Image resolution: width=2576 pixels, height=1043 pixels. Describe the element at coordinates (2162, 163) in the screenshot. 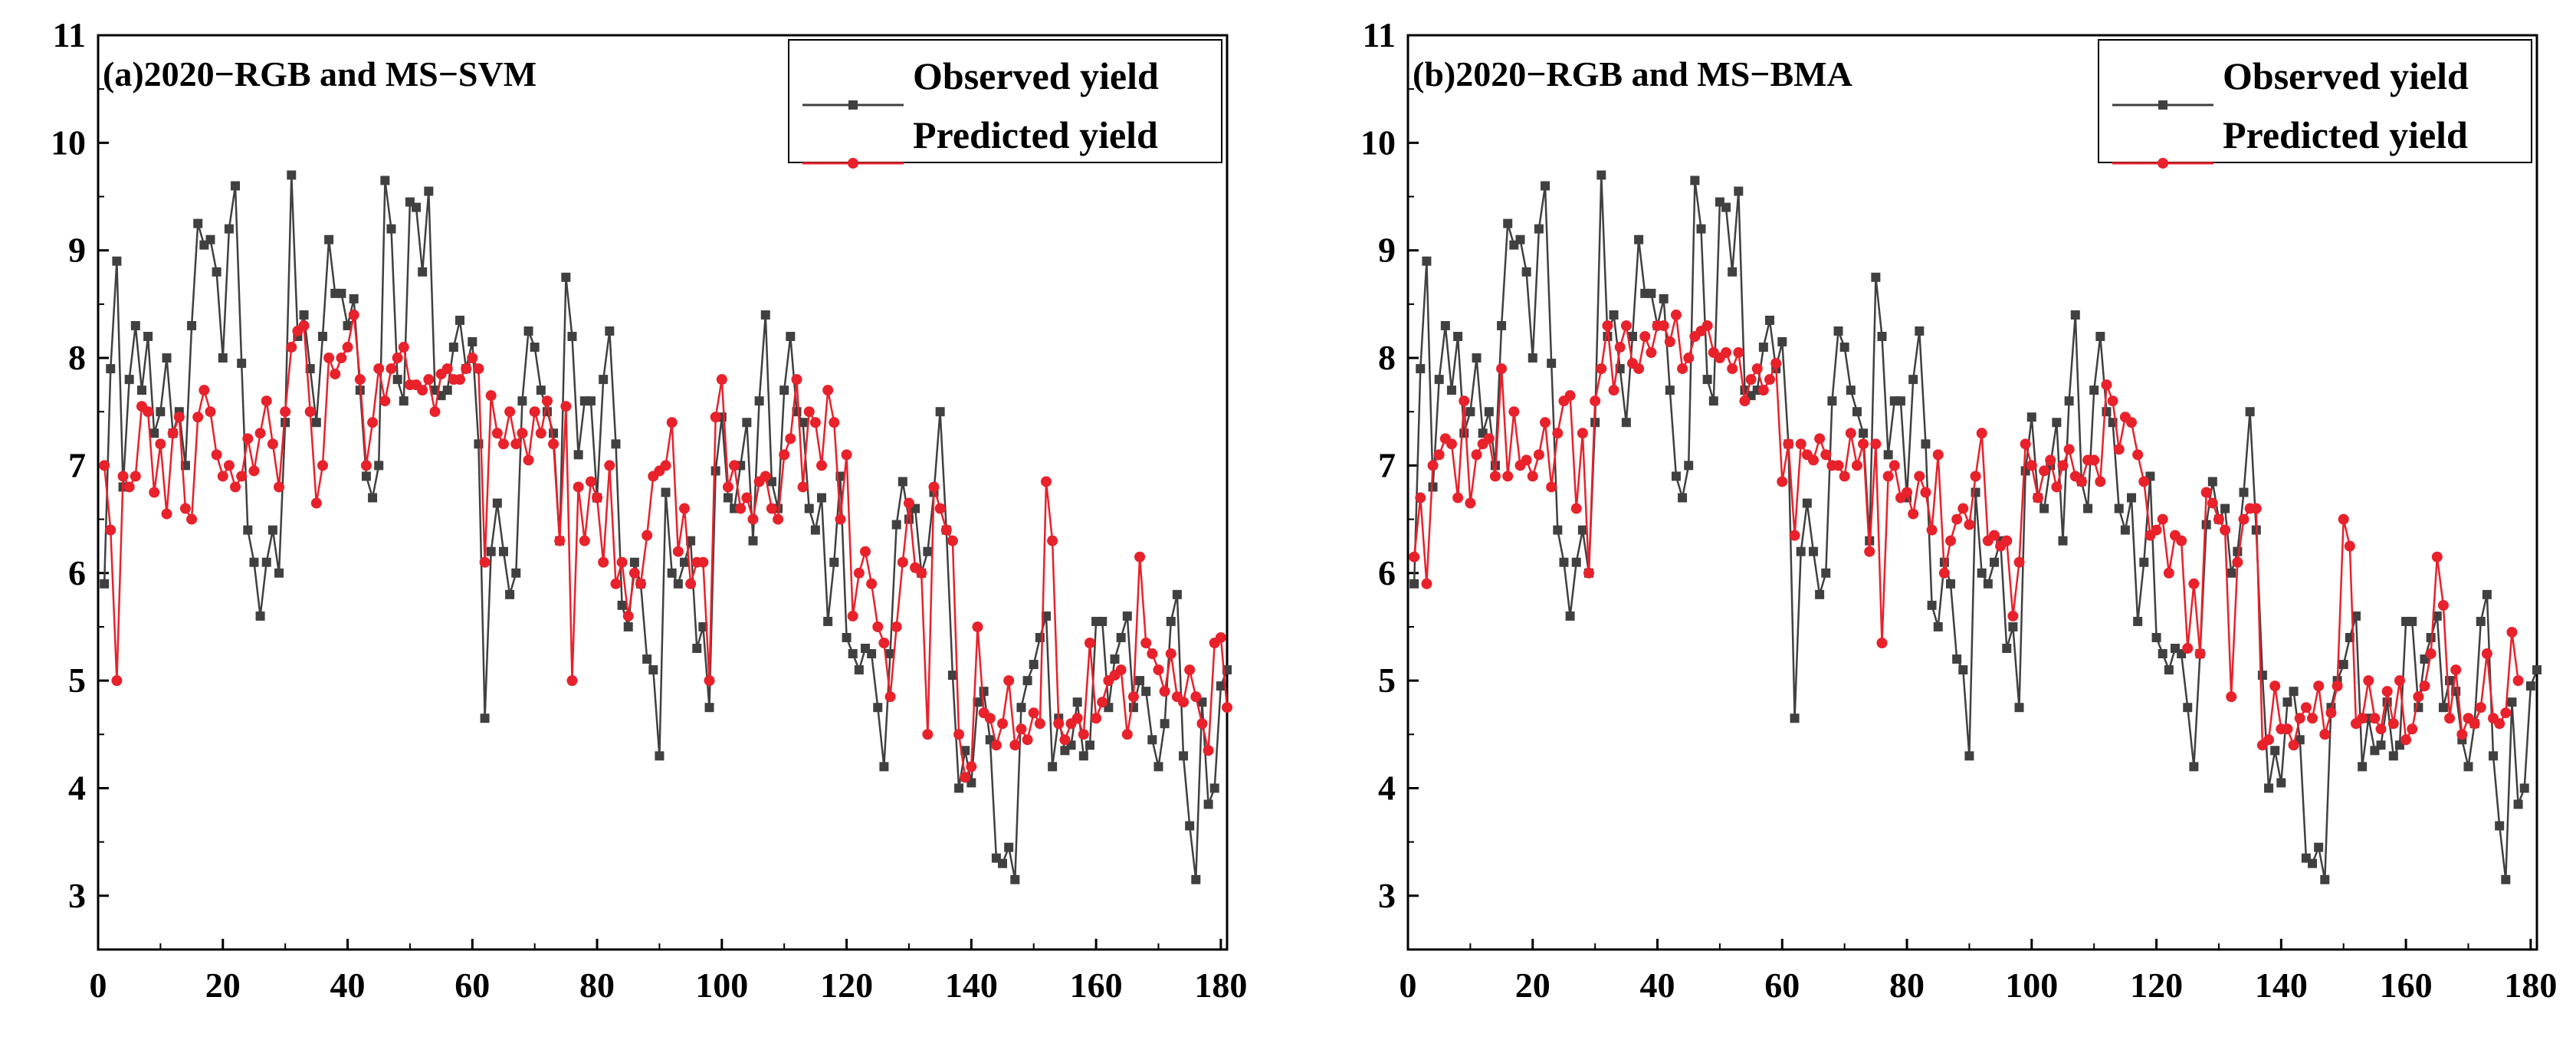

I see `legend-sample-predicted-b` at that location.